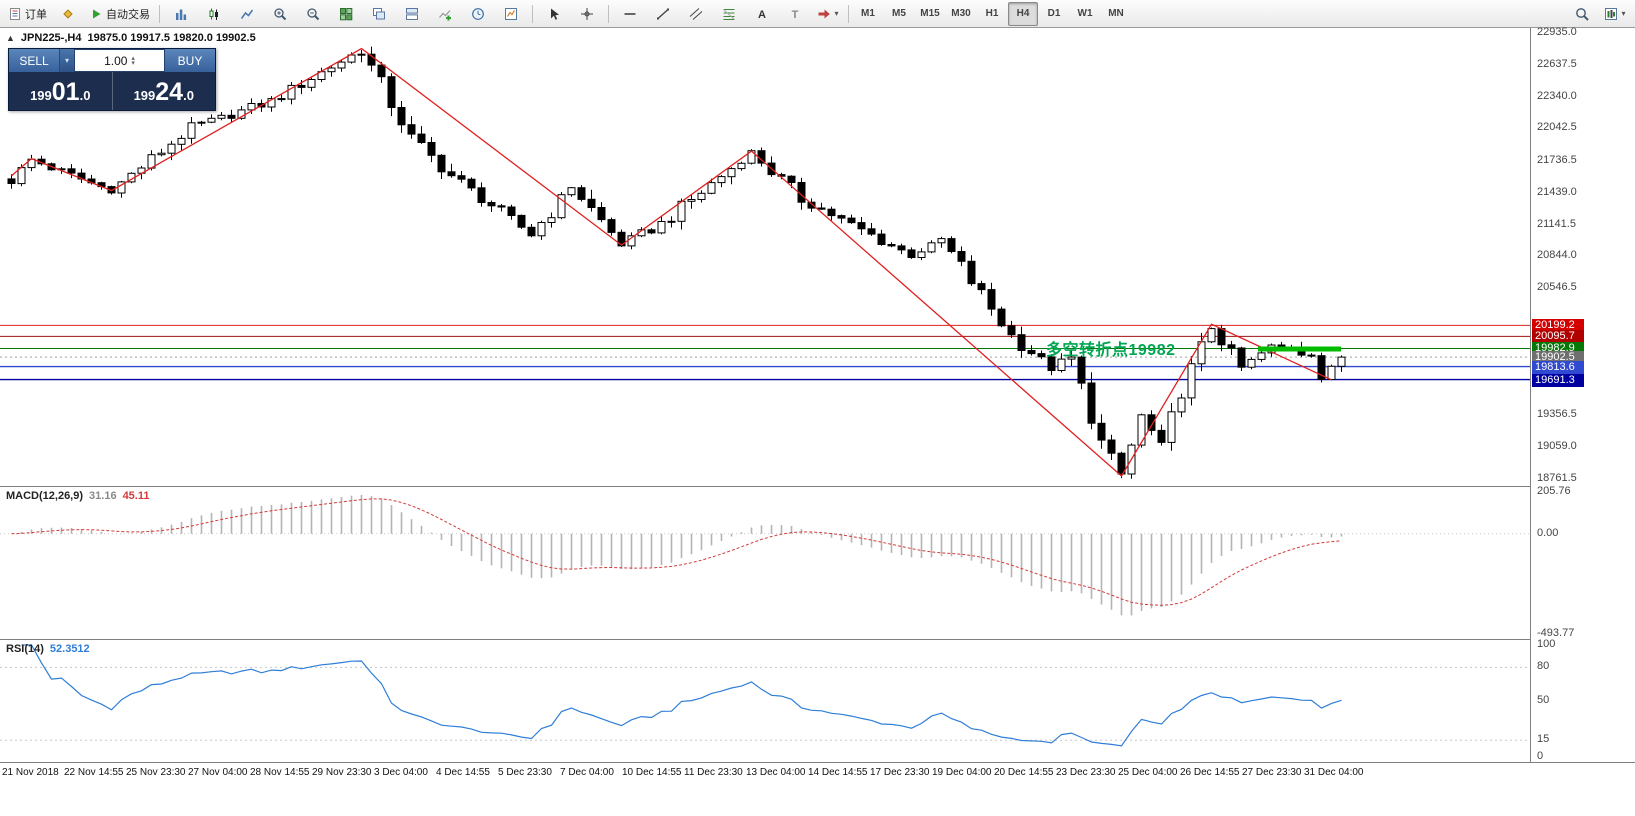 The image size is (1635, 816). I want to click on time-axis-label: 26 Dec 14:55, so click(1210, 772).